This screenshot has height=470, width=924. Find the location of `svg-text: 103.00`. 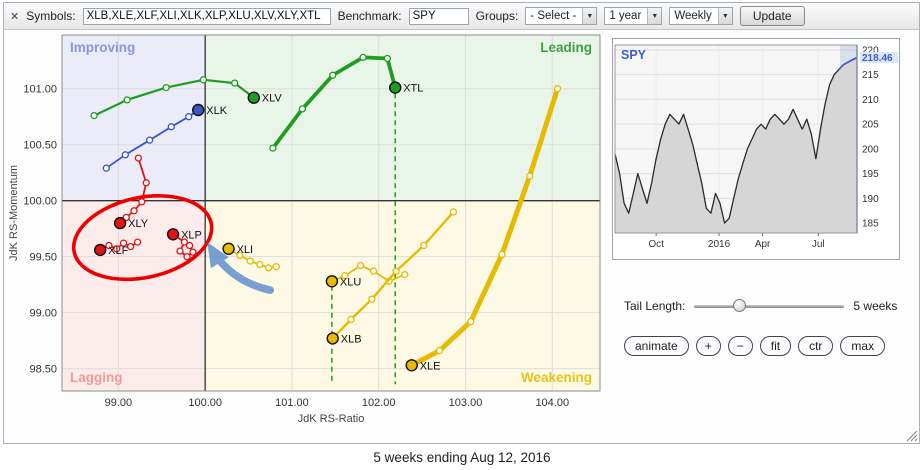

svg-text: 103.00 is located at coordinates (466, 403).